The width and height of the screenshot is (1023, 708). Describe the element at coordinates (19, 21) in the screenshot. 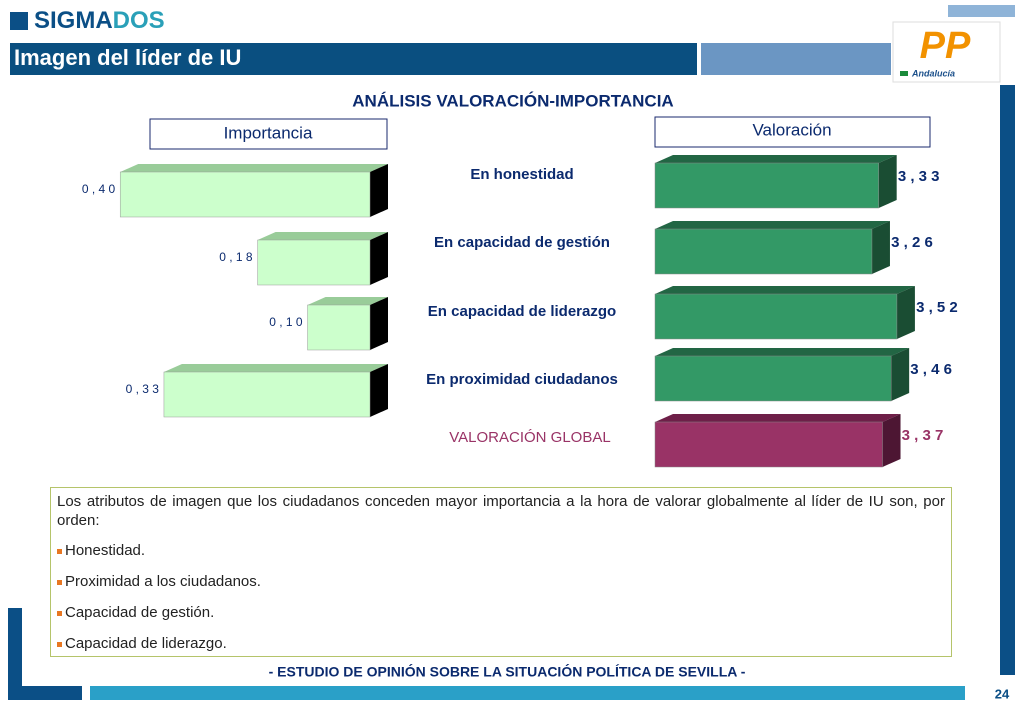

I see `logo-square` at that location.